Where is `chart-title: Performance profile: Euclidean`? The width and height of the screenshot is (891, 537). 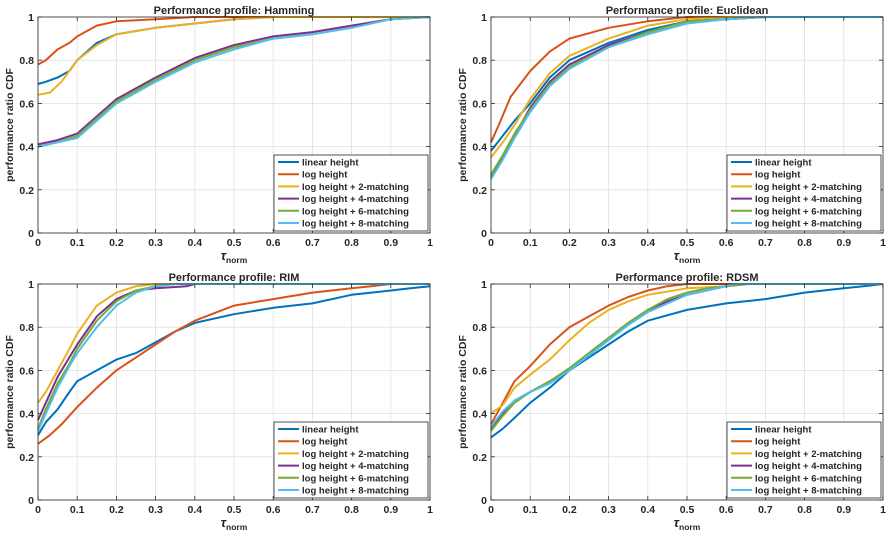
chart-title: Performance profile: Euclidean is located at coordinates (687, 11).